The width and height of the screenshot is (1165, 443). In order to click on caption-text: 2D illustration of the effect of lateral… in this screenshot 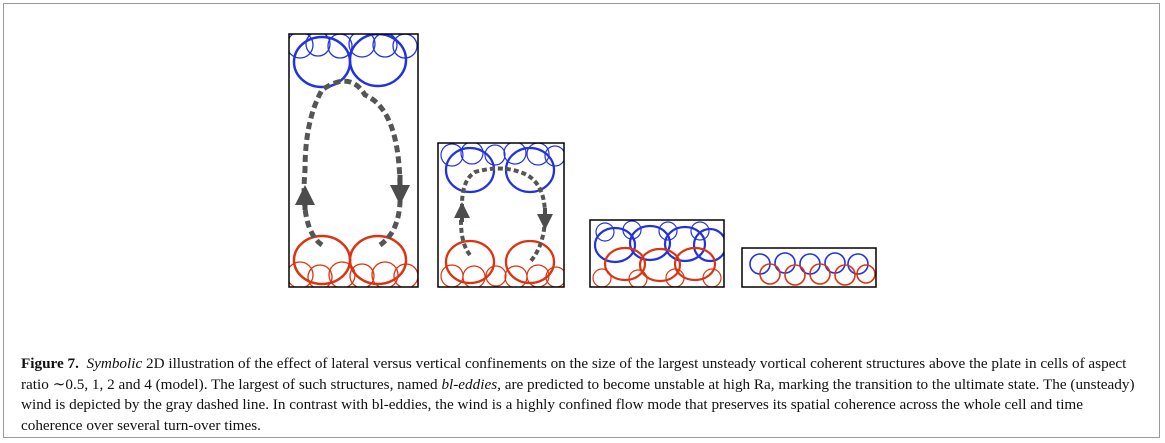, I will do `click(574, 374)`.